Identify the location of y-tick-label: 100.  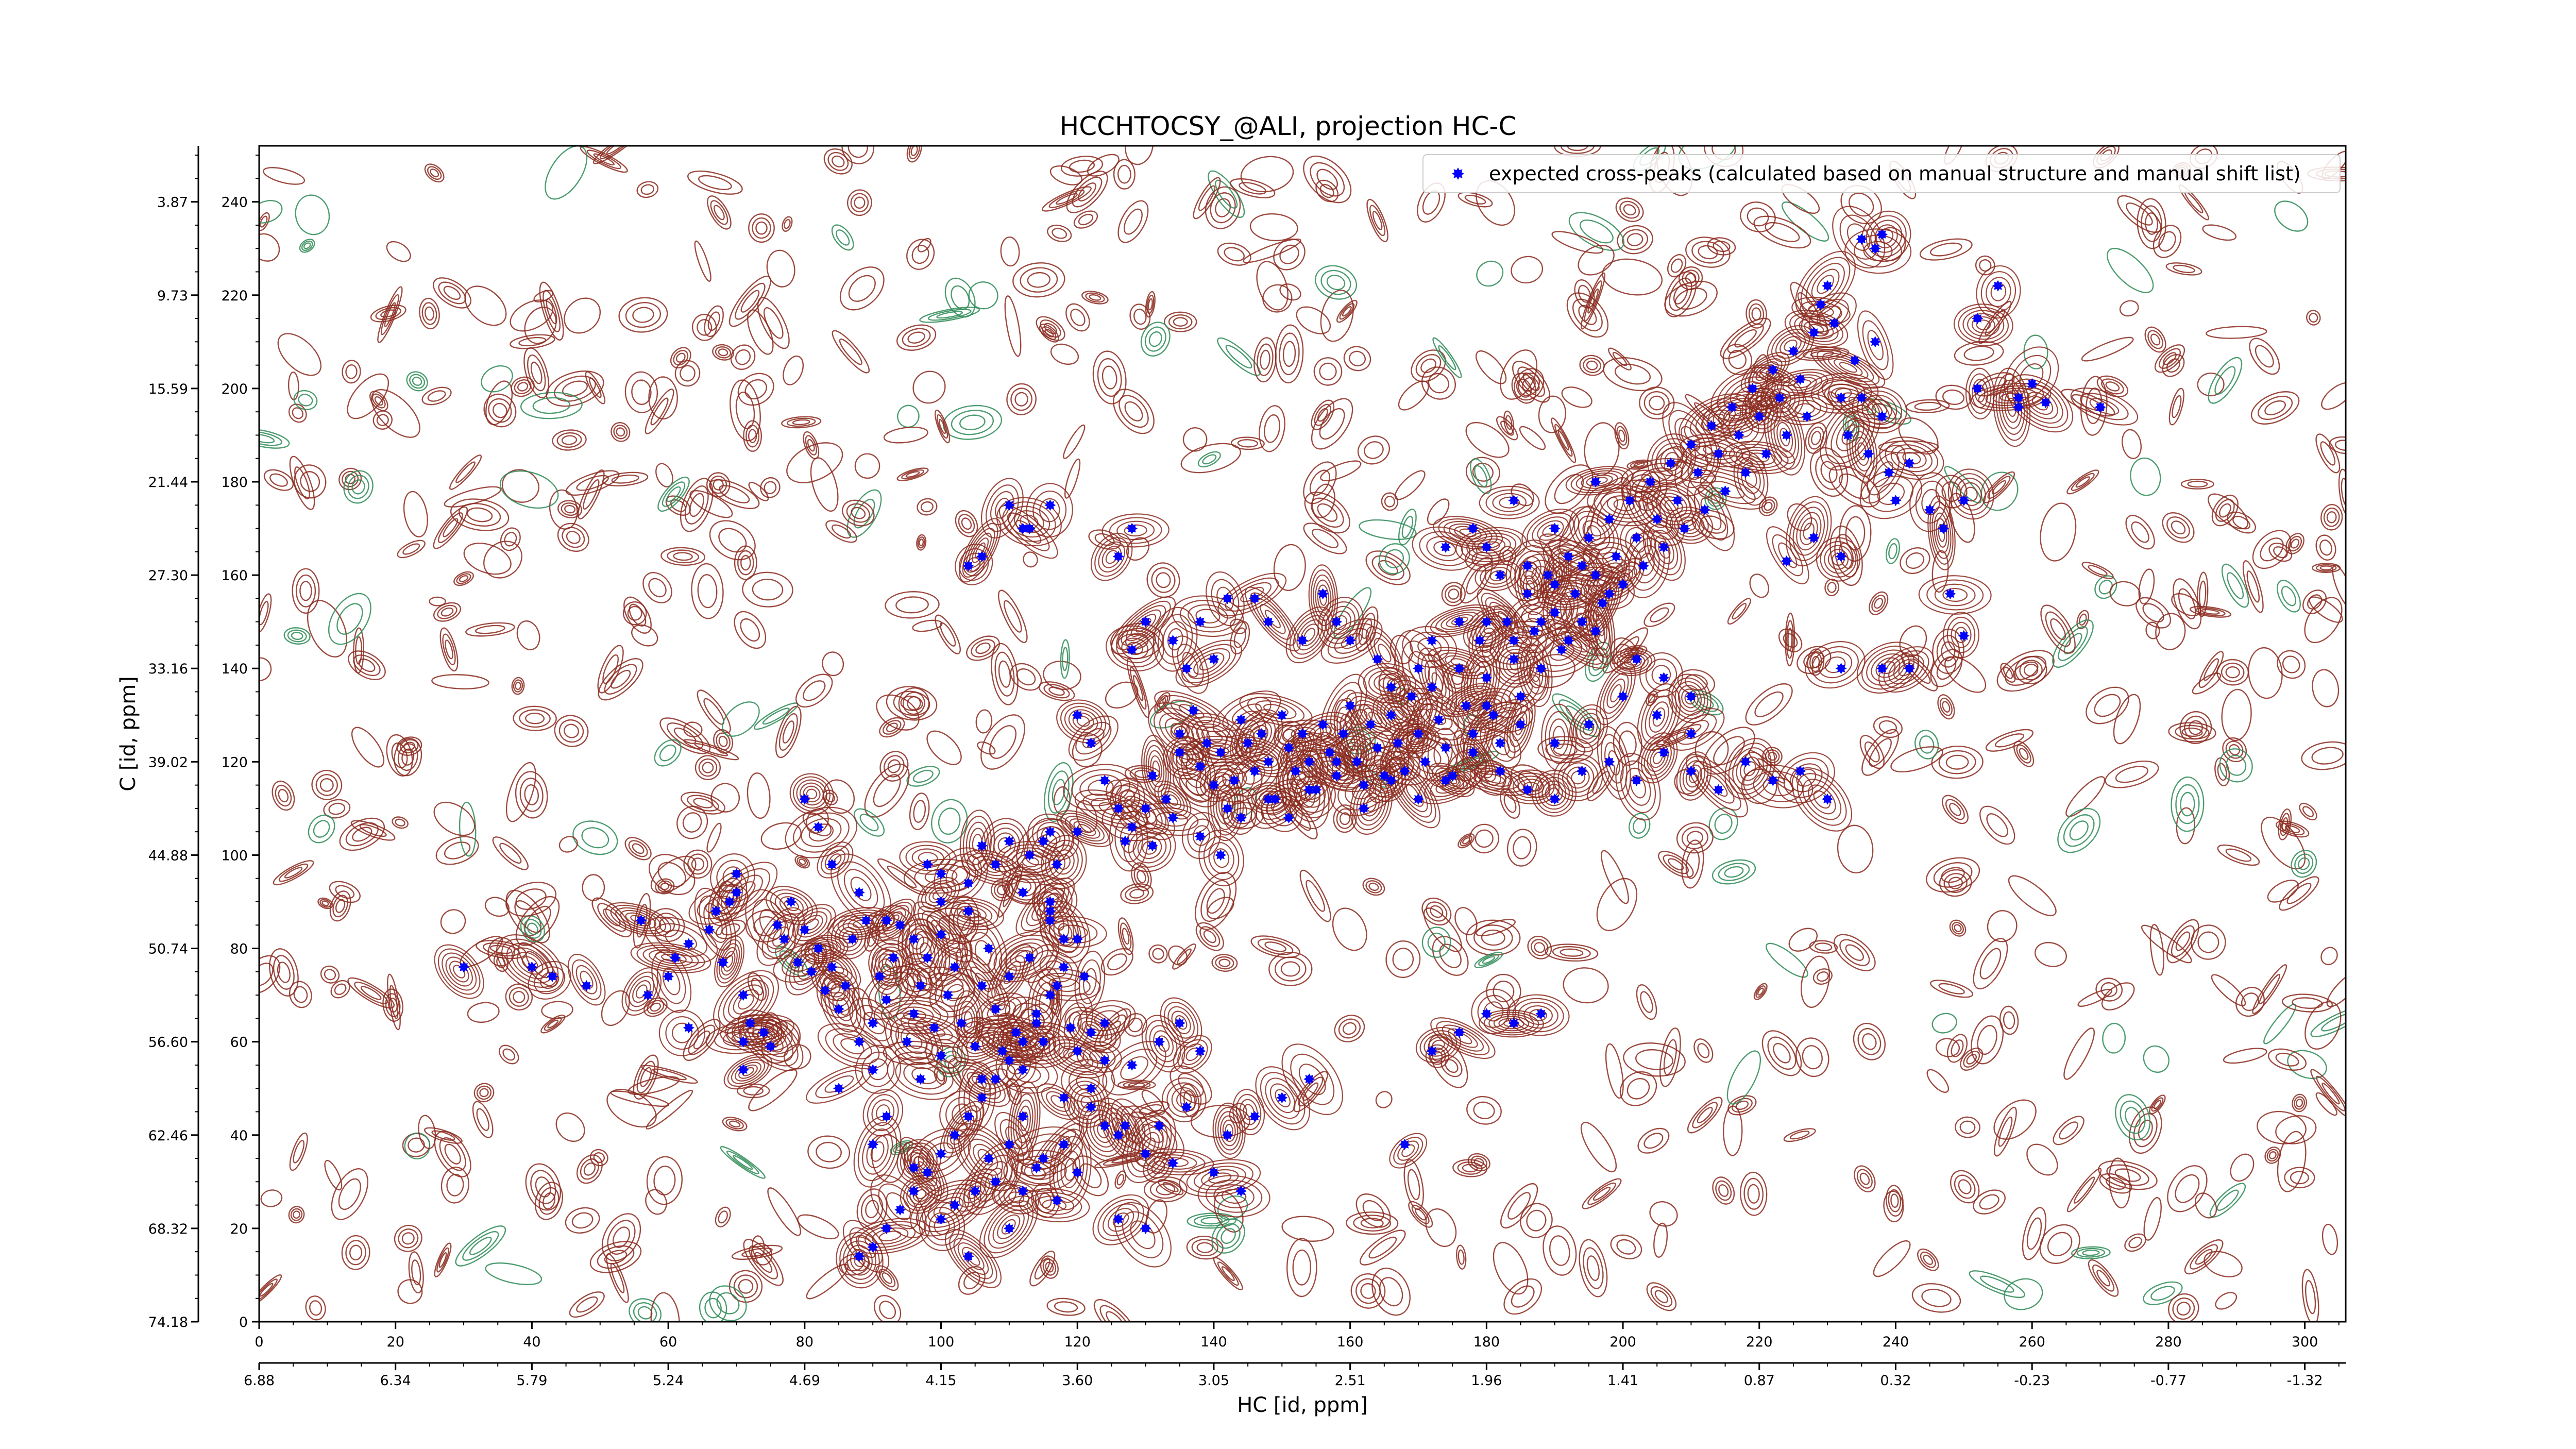
(234, 856).